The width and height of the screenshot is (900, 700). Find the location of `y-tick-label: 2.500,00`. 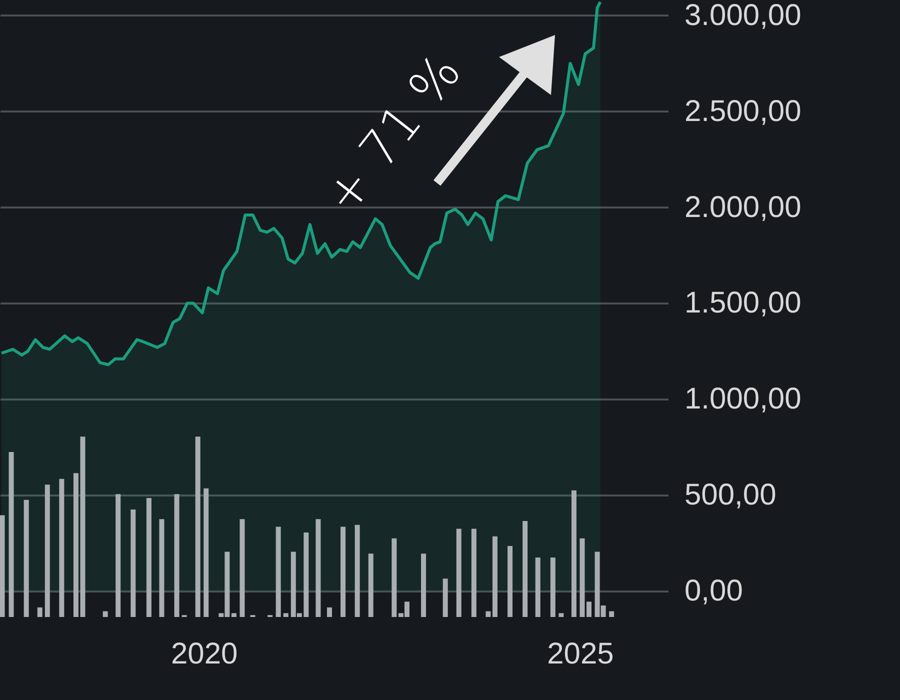

y-tick-label: 2.500,00 is located at coordinates (743, 111).